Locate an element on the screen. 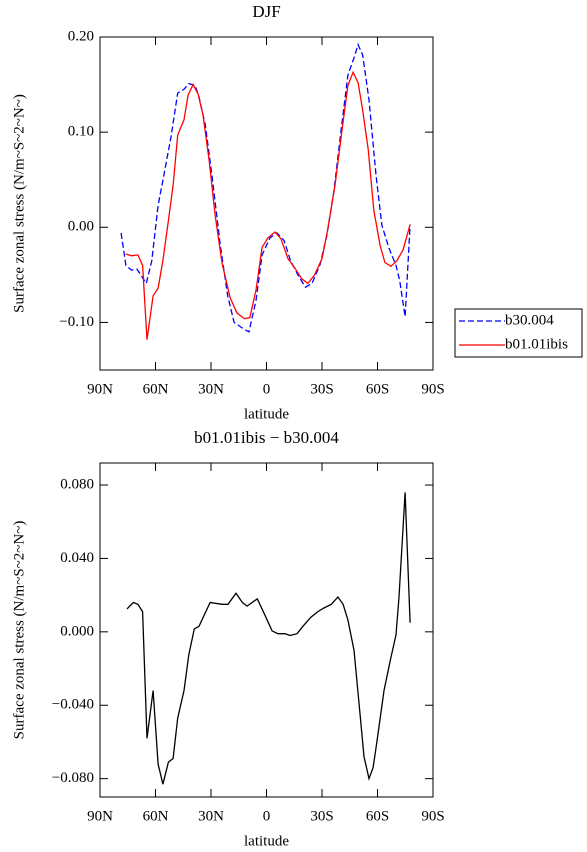 The image size is (587, 852). legend-label: b01.01ibis is located at coordinates (536, 344).